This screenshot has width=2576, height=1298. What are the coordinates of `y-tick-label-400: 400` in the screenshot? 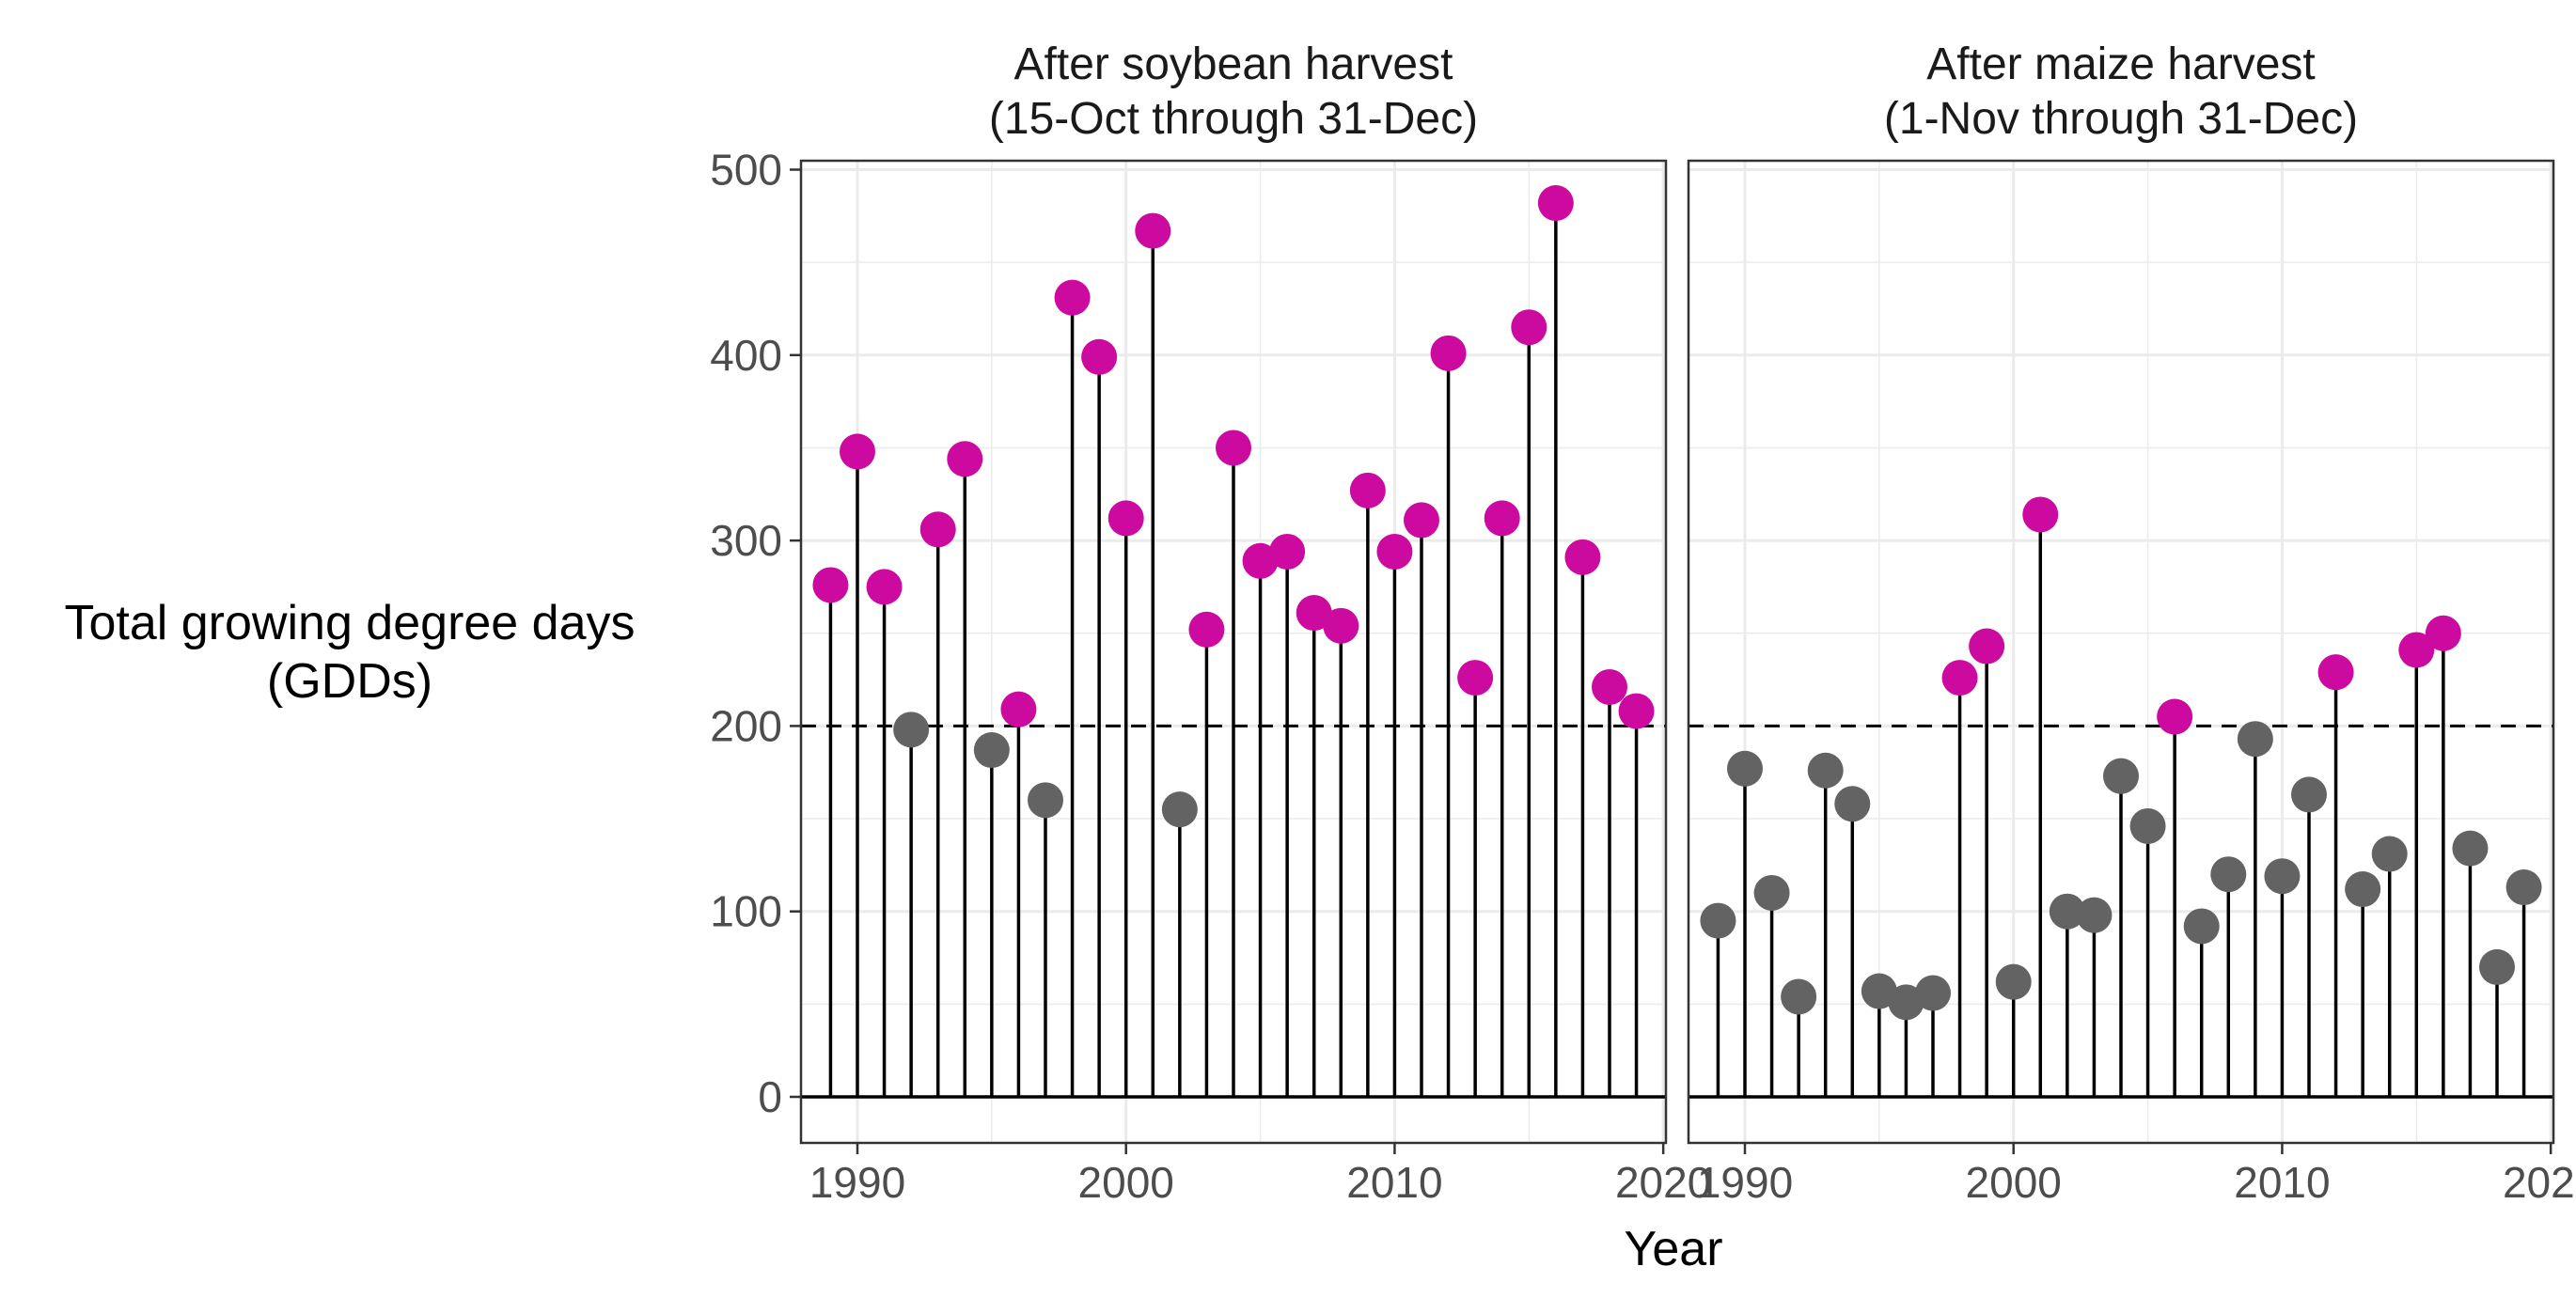 It's located at (746, 355).